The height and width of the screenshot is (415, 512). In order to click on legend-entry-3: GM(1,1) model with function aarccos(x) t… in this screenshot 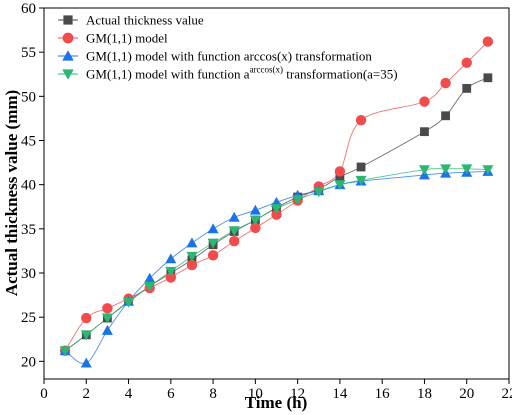, I will do `click(242, 73)`.